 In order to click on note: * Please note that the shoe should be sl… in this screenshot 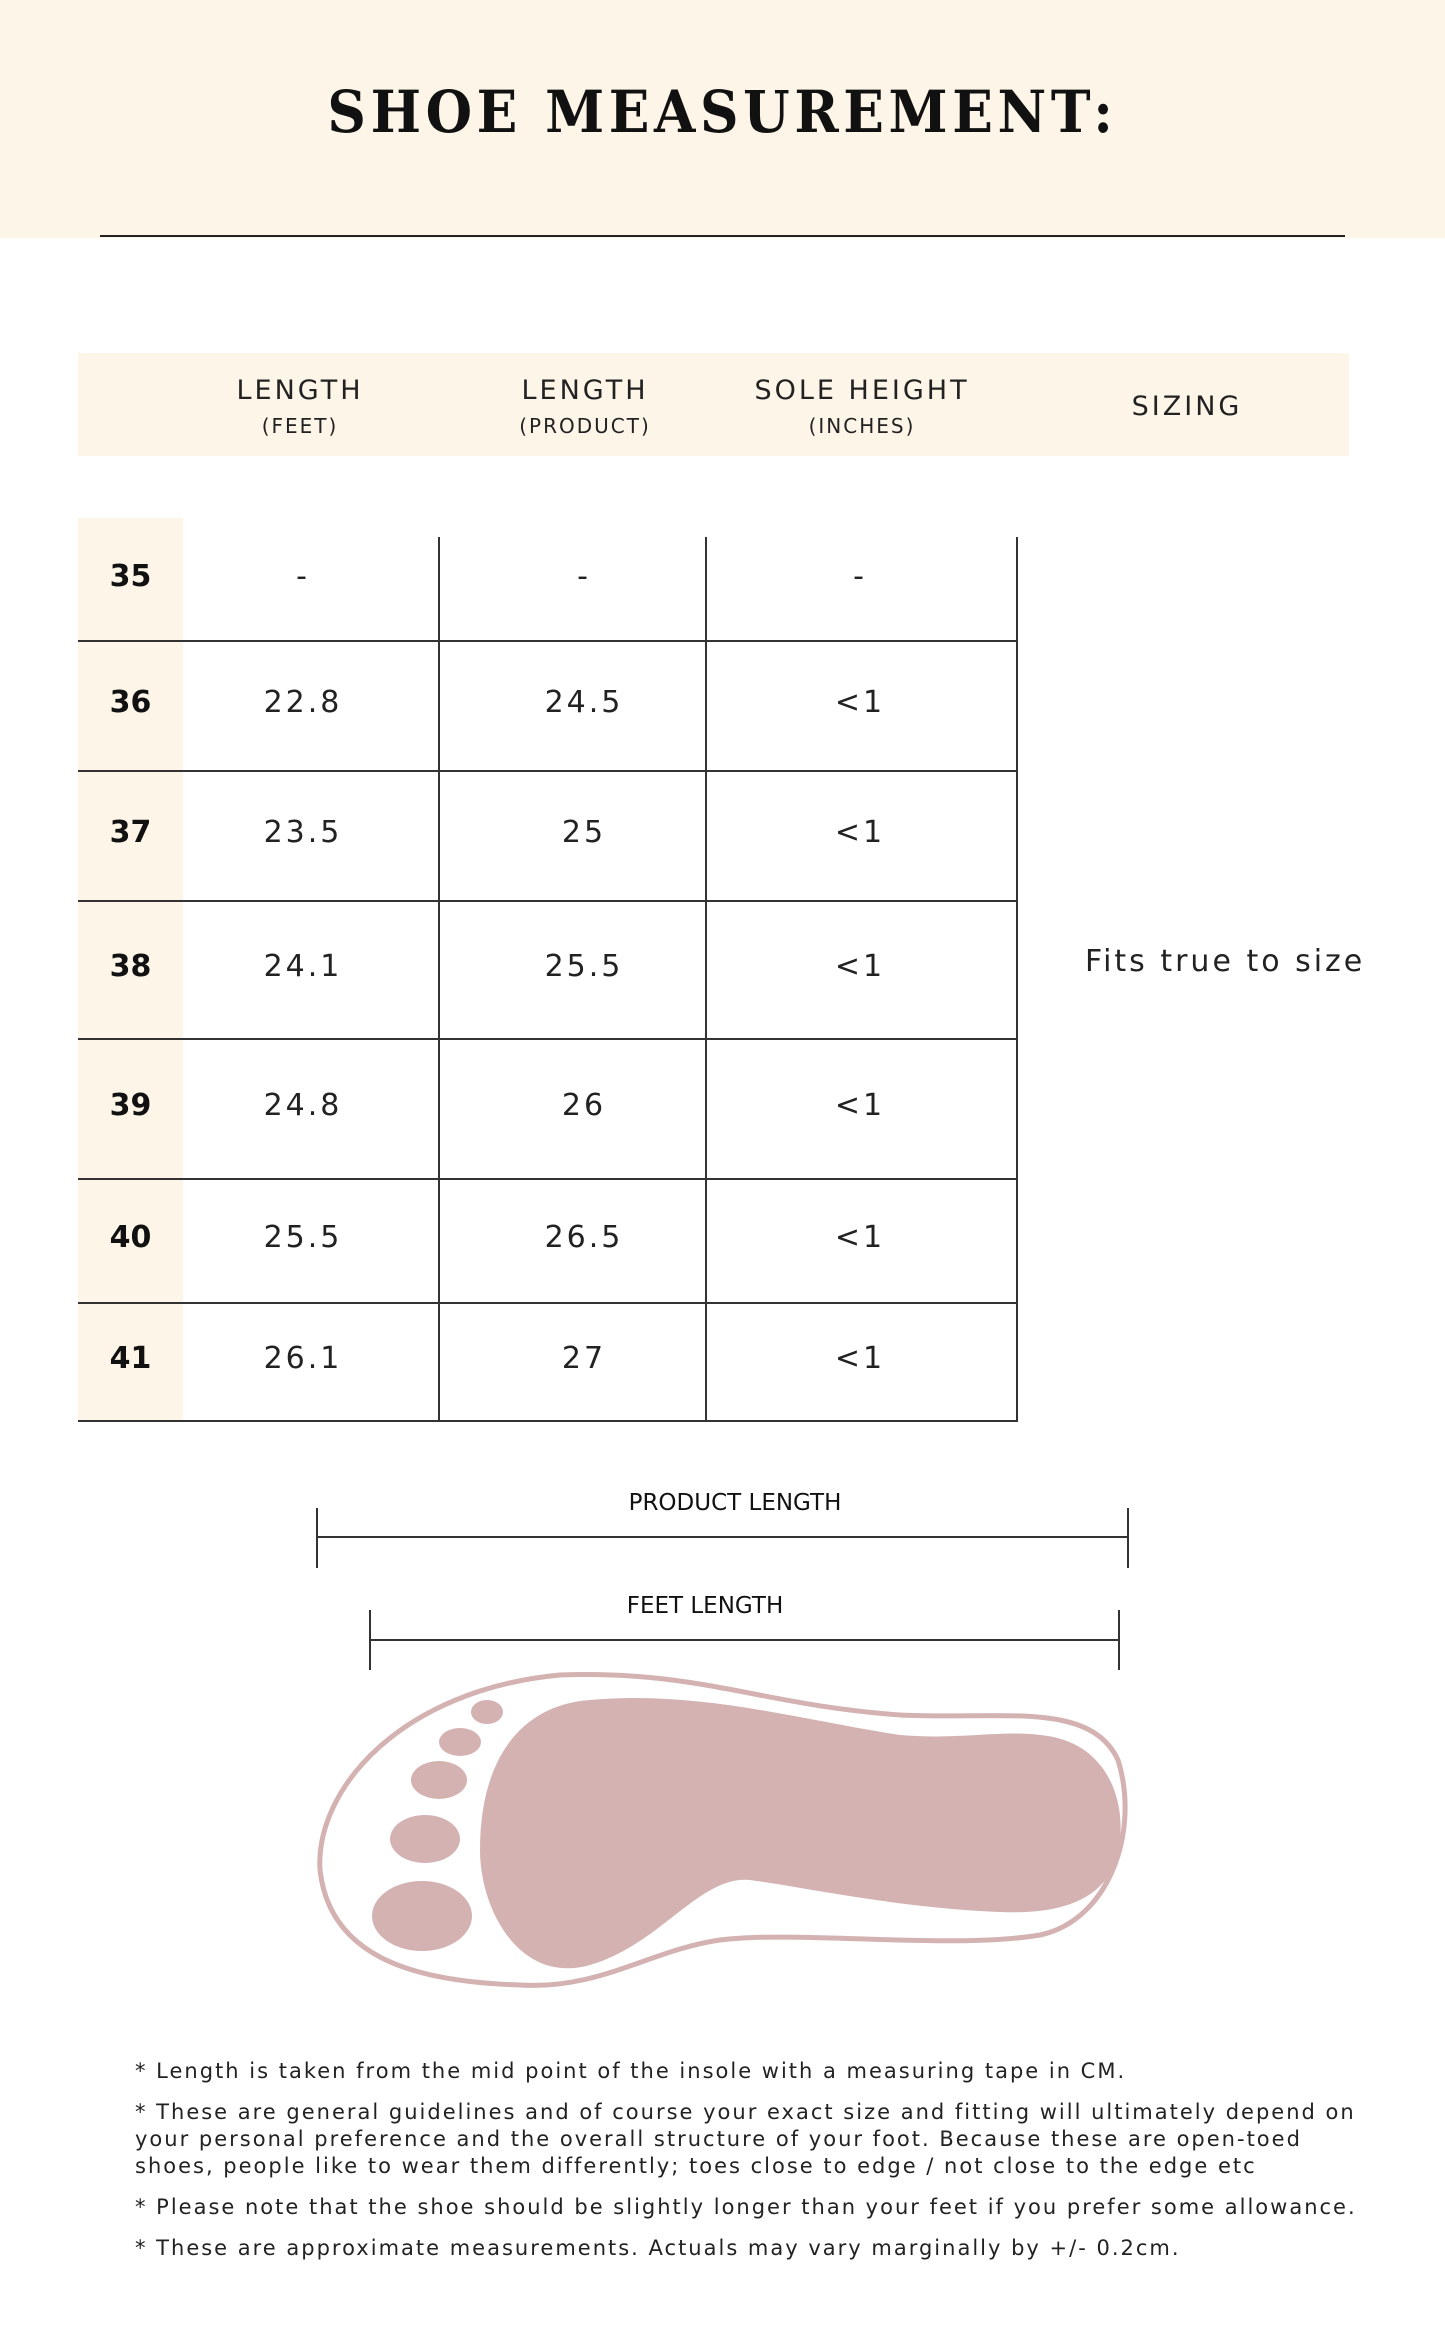, I will do `click(746, 2207)`.